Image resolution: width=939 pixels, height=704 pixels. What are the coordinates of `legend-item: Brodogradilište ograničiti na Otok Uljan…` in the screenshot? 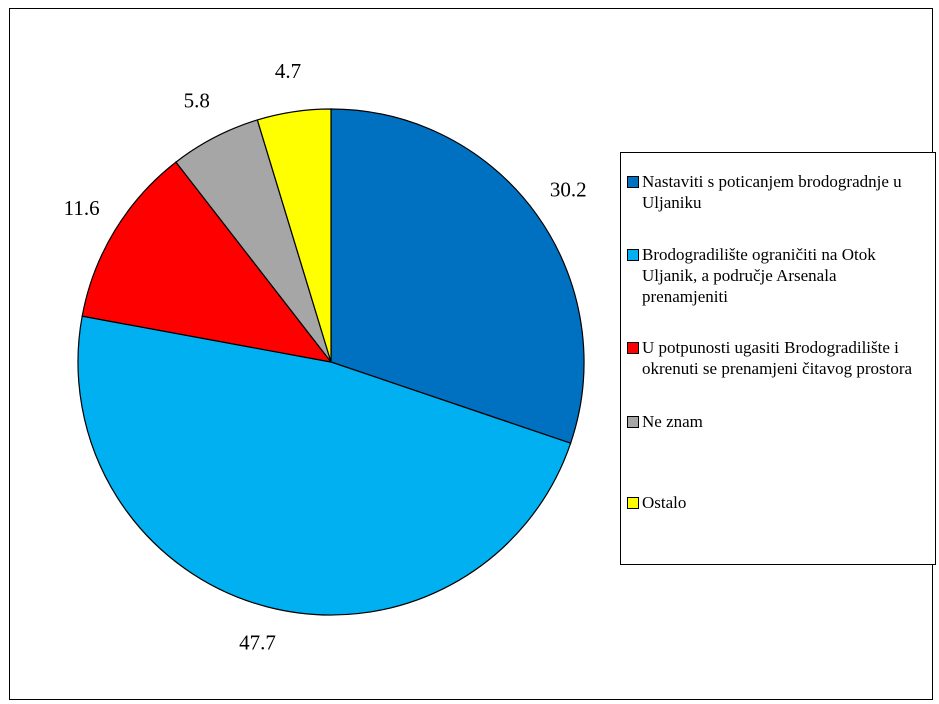 It's located at (772, 275).